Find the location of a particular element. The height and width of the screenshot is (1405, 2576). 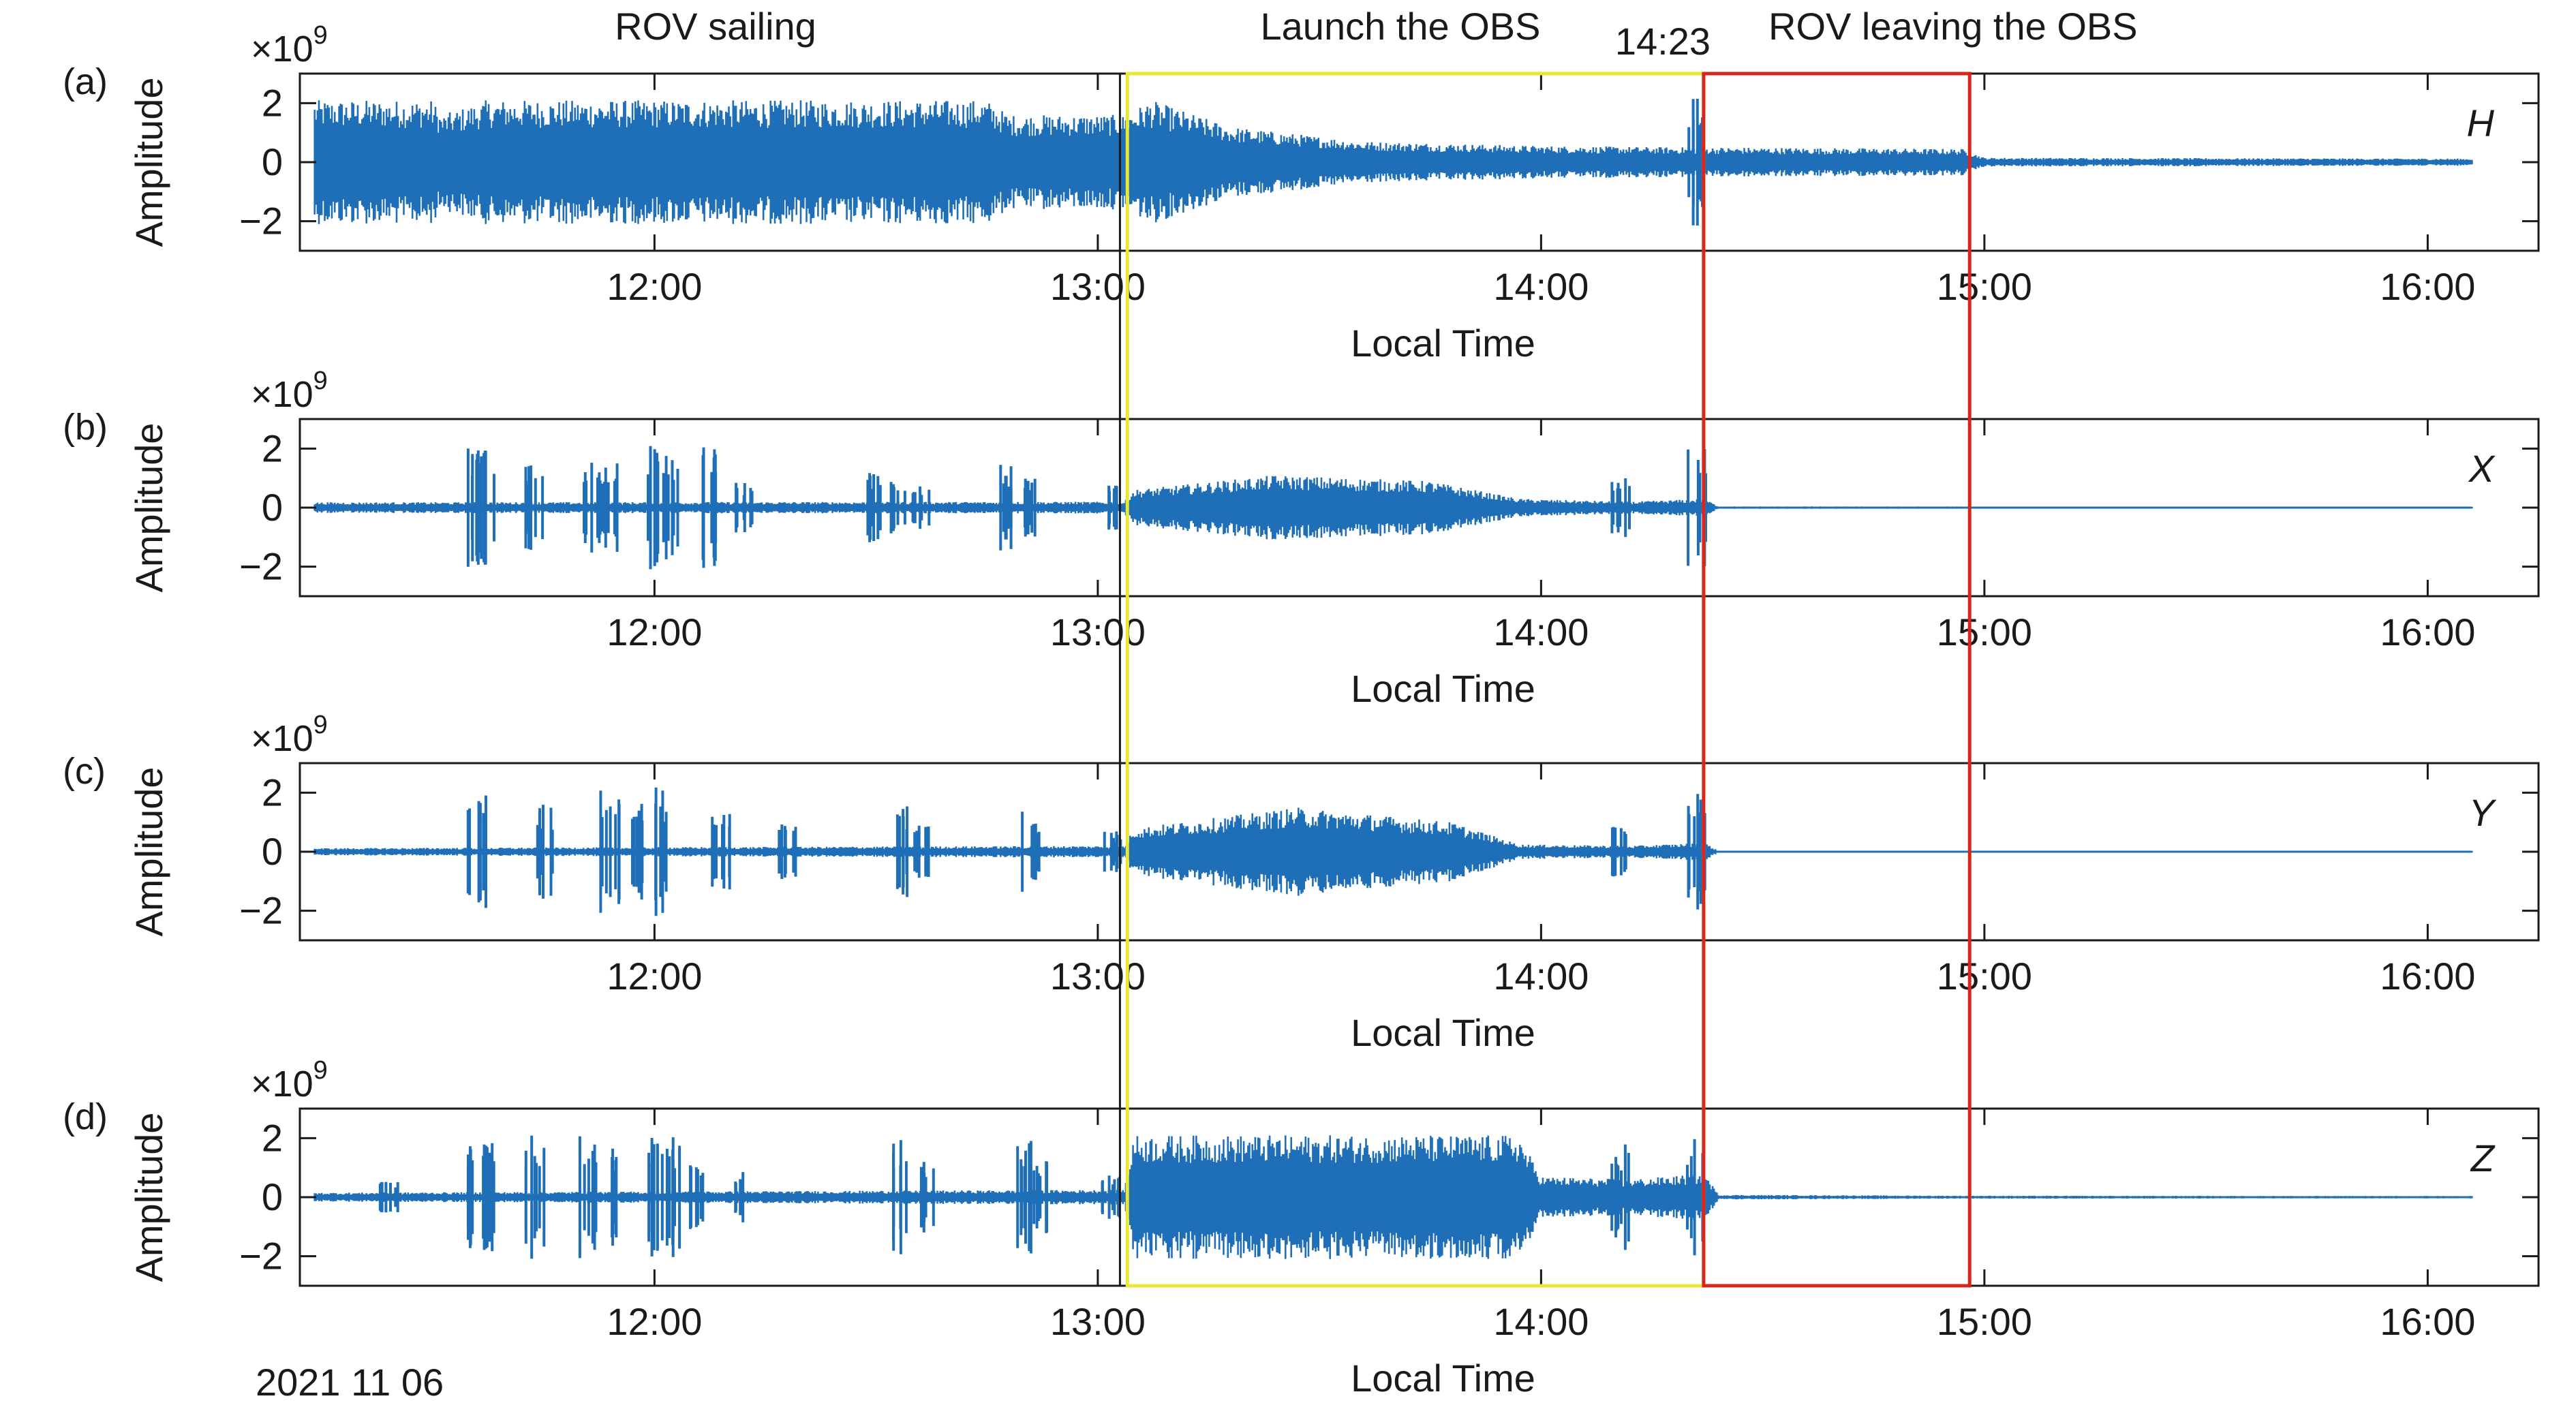

component-label: Z is located at coordinates (2483, 1158).